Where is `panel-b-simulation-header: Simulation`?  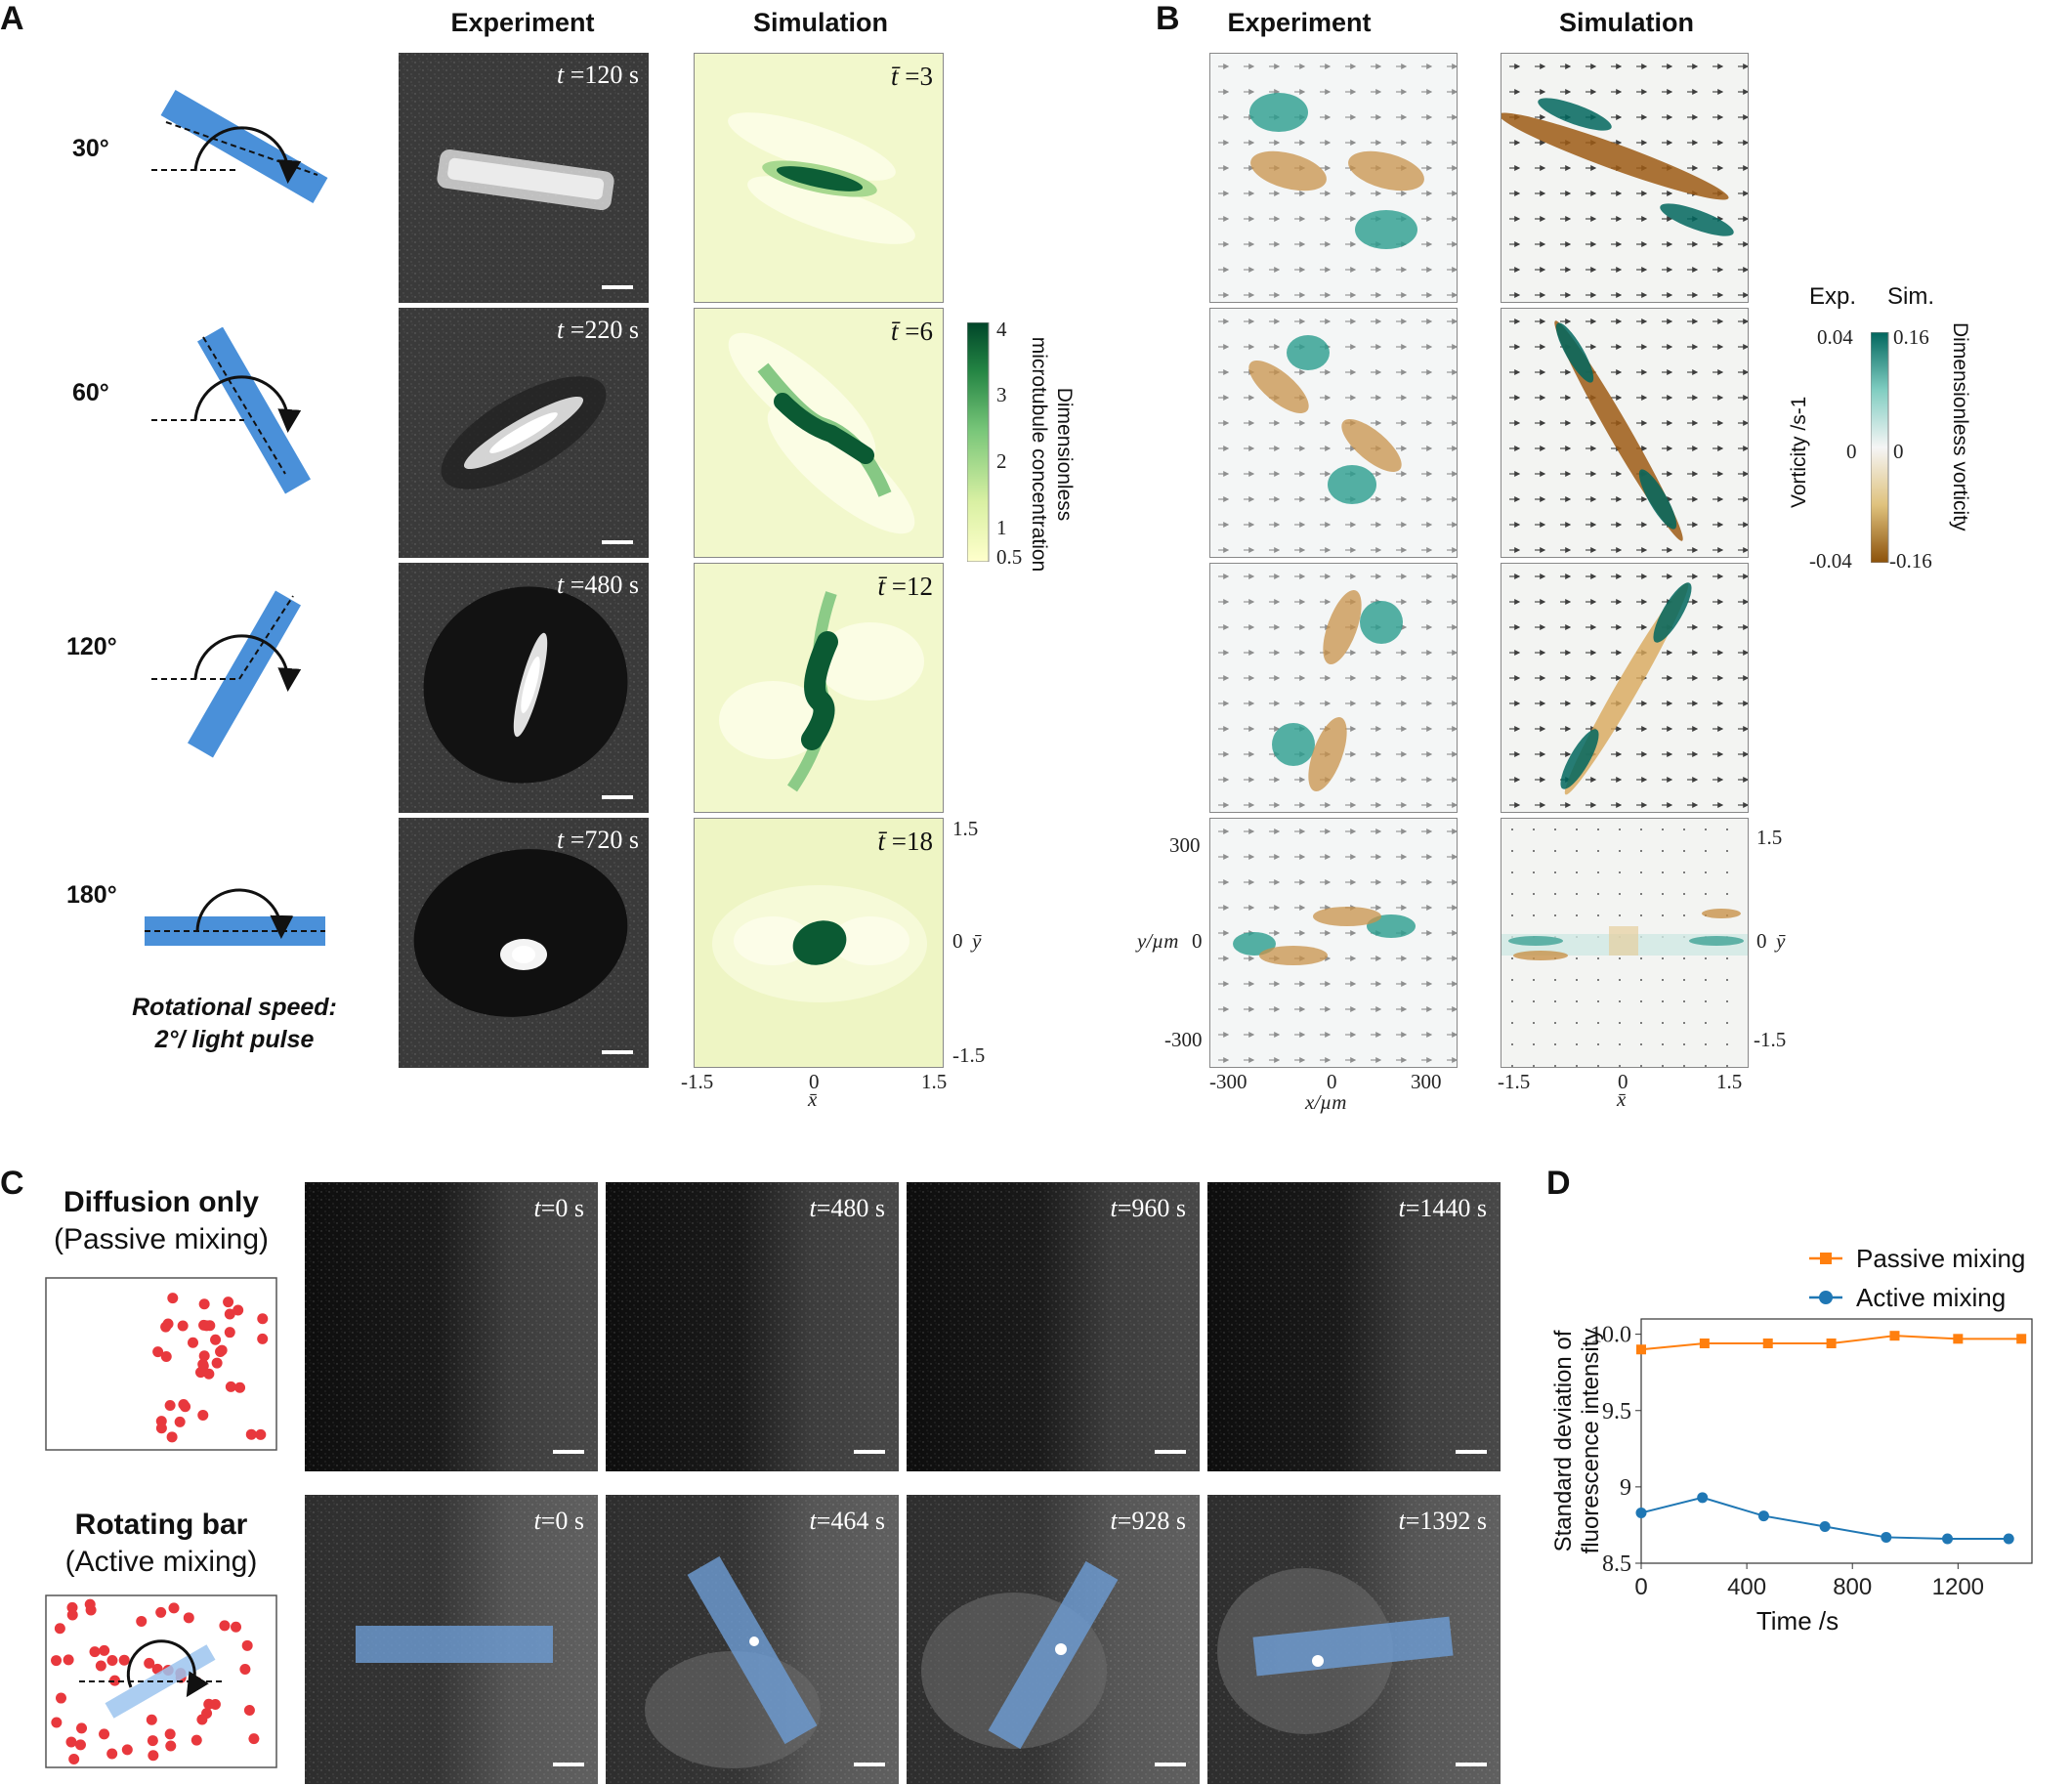 panel-b-simulation-header: Simulation is located at coordinates (1626, 22).